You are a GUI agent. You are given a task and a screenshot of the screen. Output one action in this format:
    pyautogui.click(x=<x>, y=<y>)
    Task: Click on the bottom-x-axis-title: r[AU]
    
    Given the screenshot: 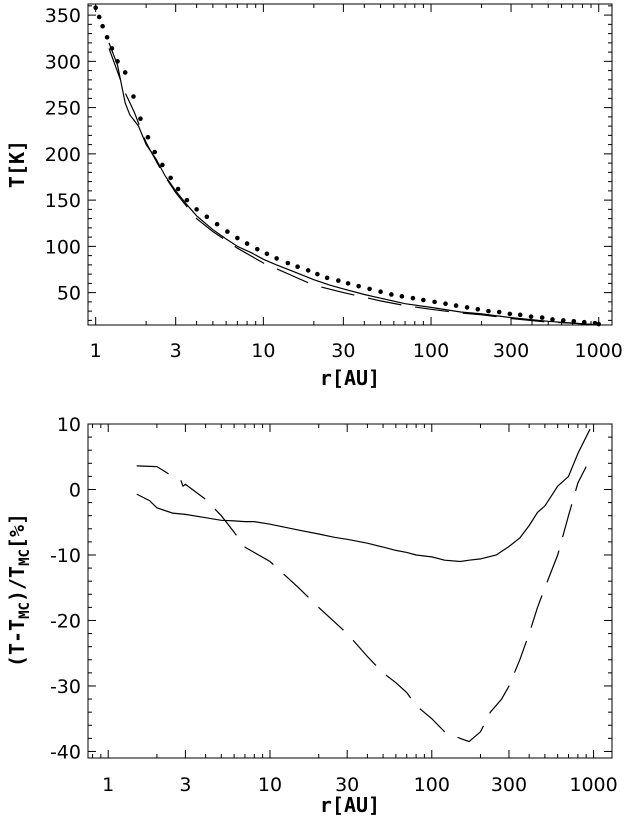 What is the action you would take?
    pyautogui.click(x=350, y=805)
    